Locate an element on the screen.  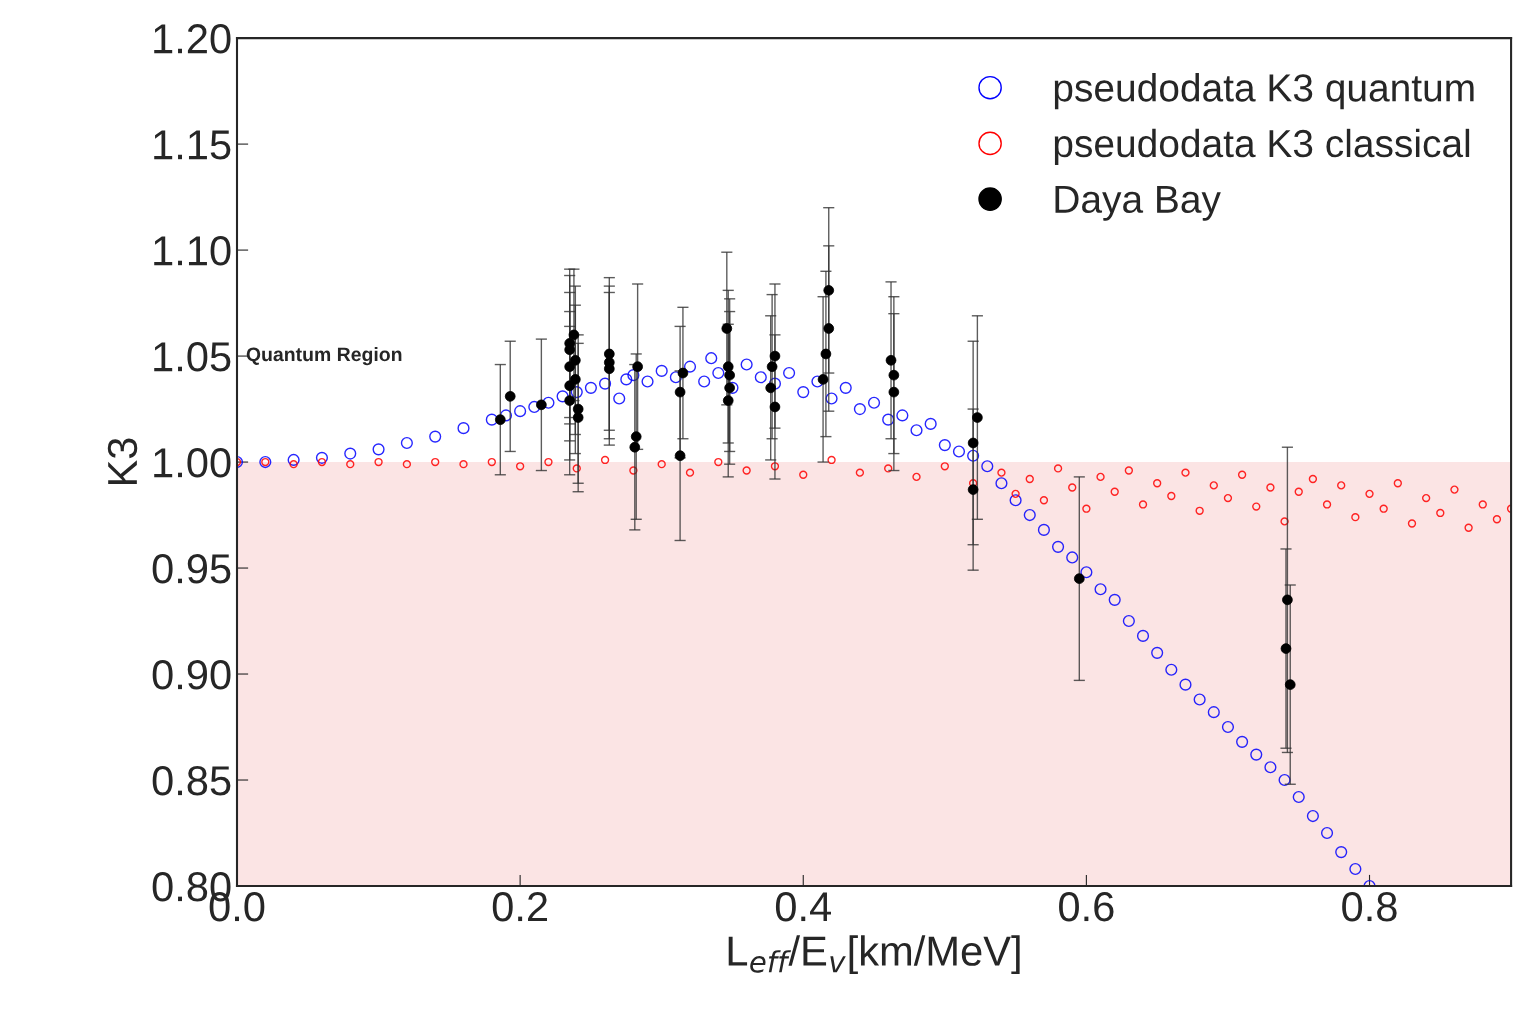
legend-label: pseudodata K3 classical is located at coordinates (1262, 147).